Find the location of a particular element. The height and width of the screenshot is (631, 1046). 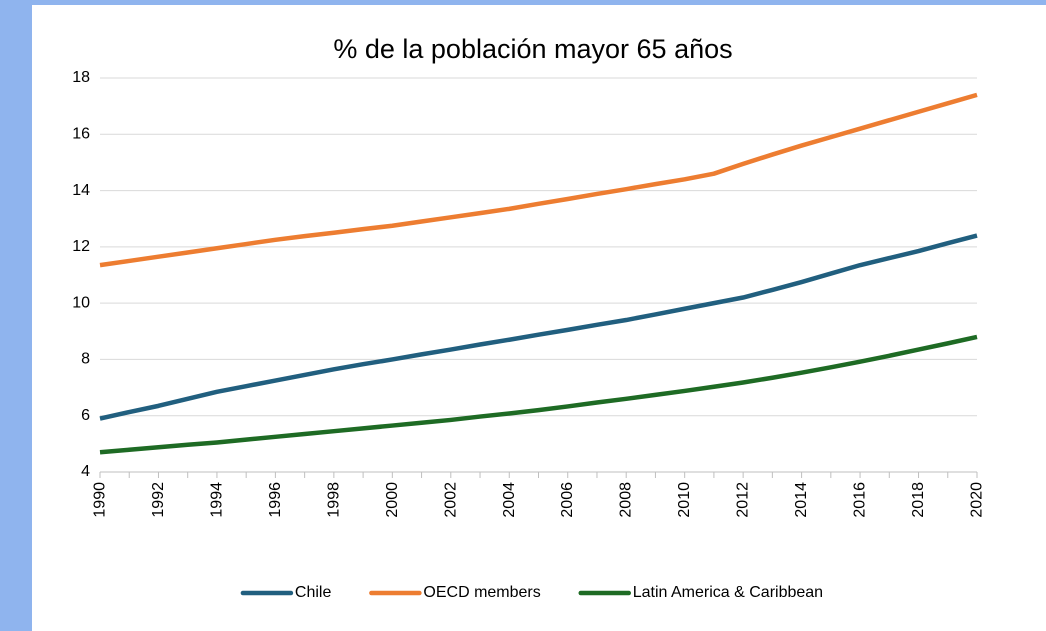

legend-label: Latin America & Caribbean is located at coordinates (728, 592).